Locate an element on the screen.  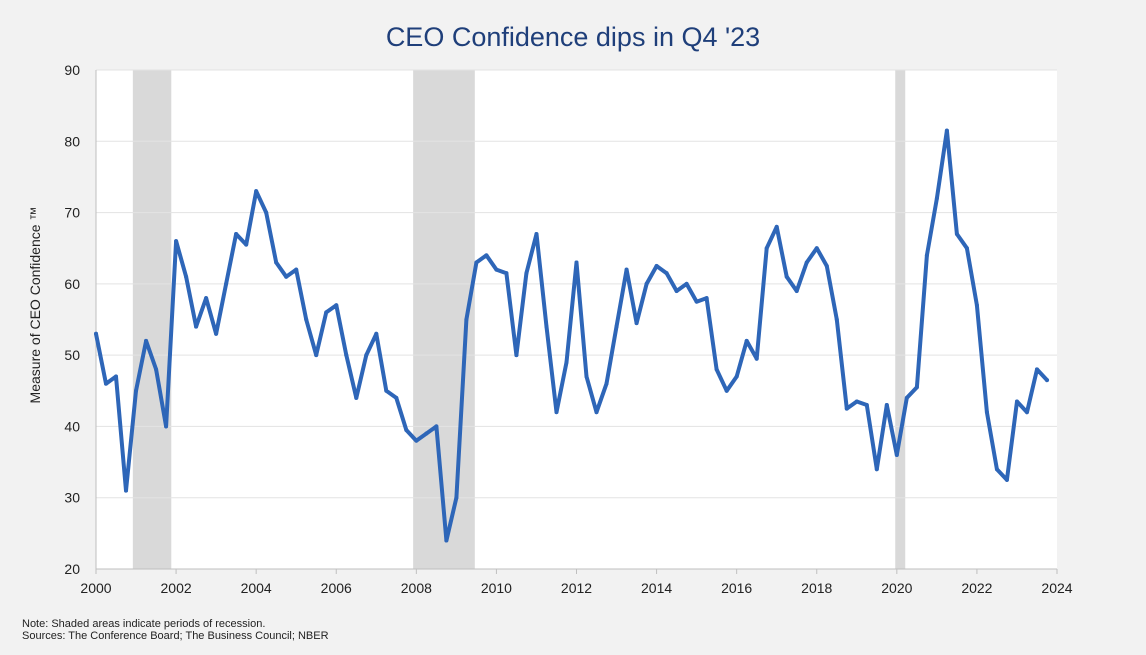
y-tick-label-90: 90 is located at coordinates (72, 70).